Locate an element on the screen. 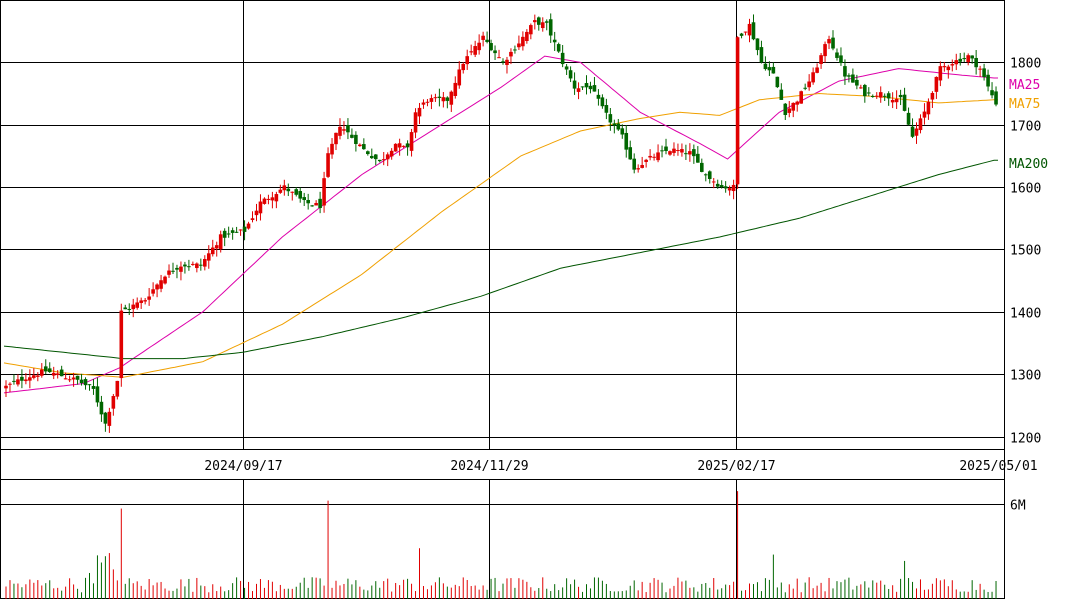 Image resolution: width=1065 pixels, height=600 pixels. ma-legend: MA25 MA75 MA200 is located at coordinates (1028, 125).